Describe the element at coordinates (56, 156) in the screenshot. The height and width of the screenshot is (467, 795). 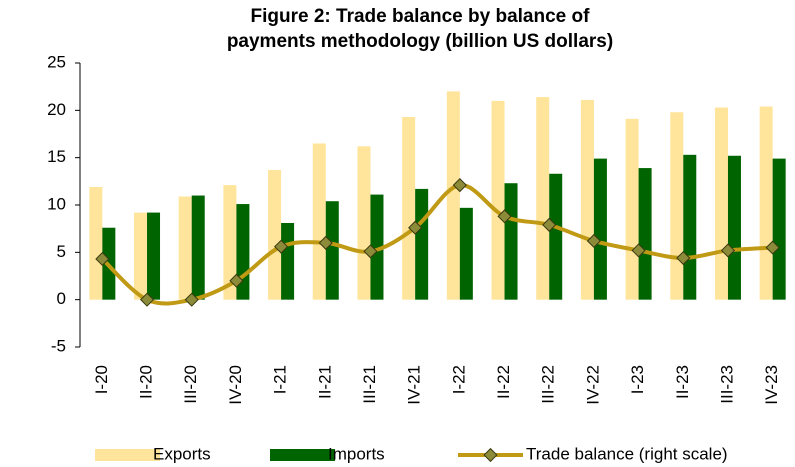
I see `y-tick-label: 15` at that location.